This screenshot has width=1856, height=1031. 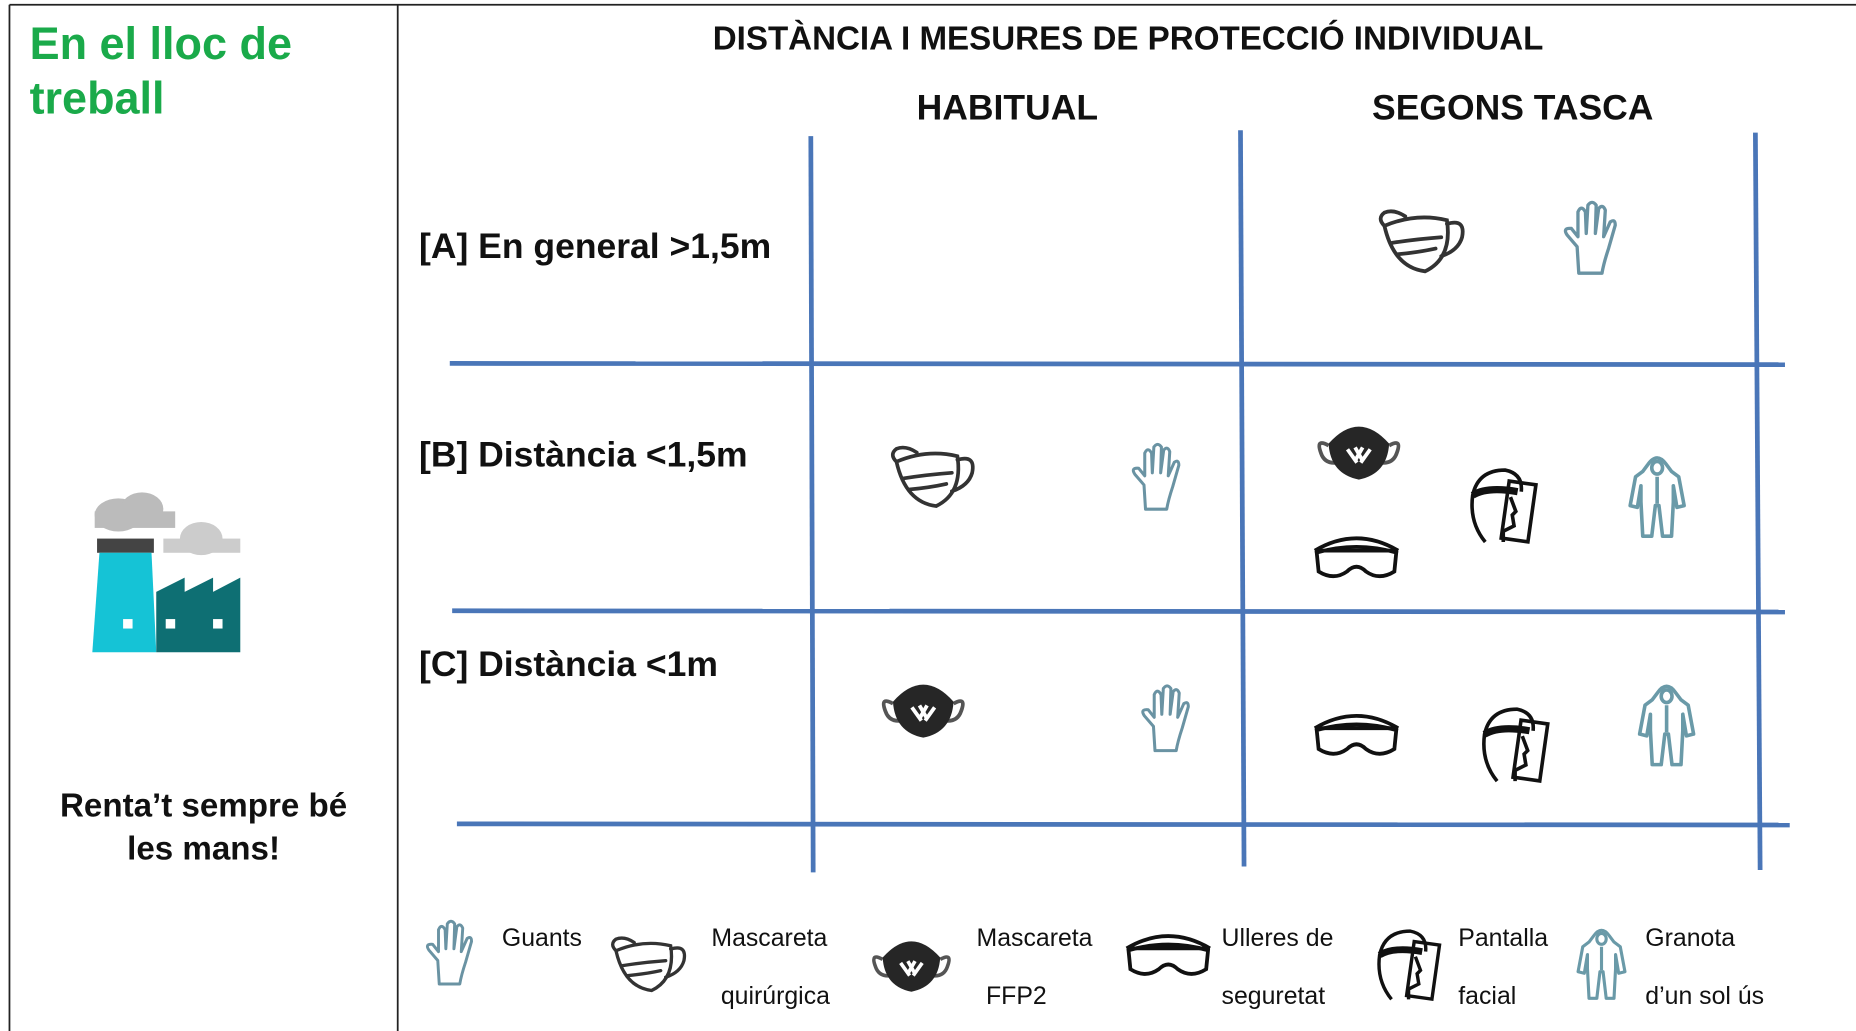 I want to click on legend-label: FFP2, so click(x=1016, y=996).